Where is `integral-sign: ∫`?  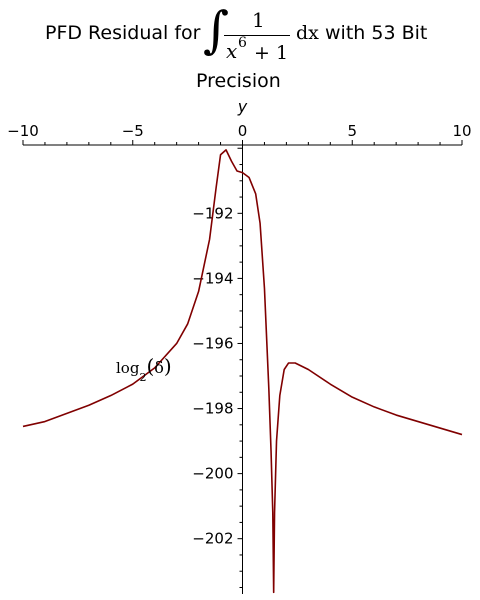
integral-sign: ∫ is located at coordinates (216, 30).